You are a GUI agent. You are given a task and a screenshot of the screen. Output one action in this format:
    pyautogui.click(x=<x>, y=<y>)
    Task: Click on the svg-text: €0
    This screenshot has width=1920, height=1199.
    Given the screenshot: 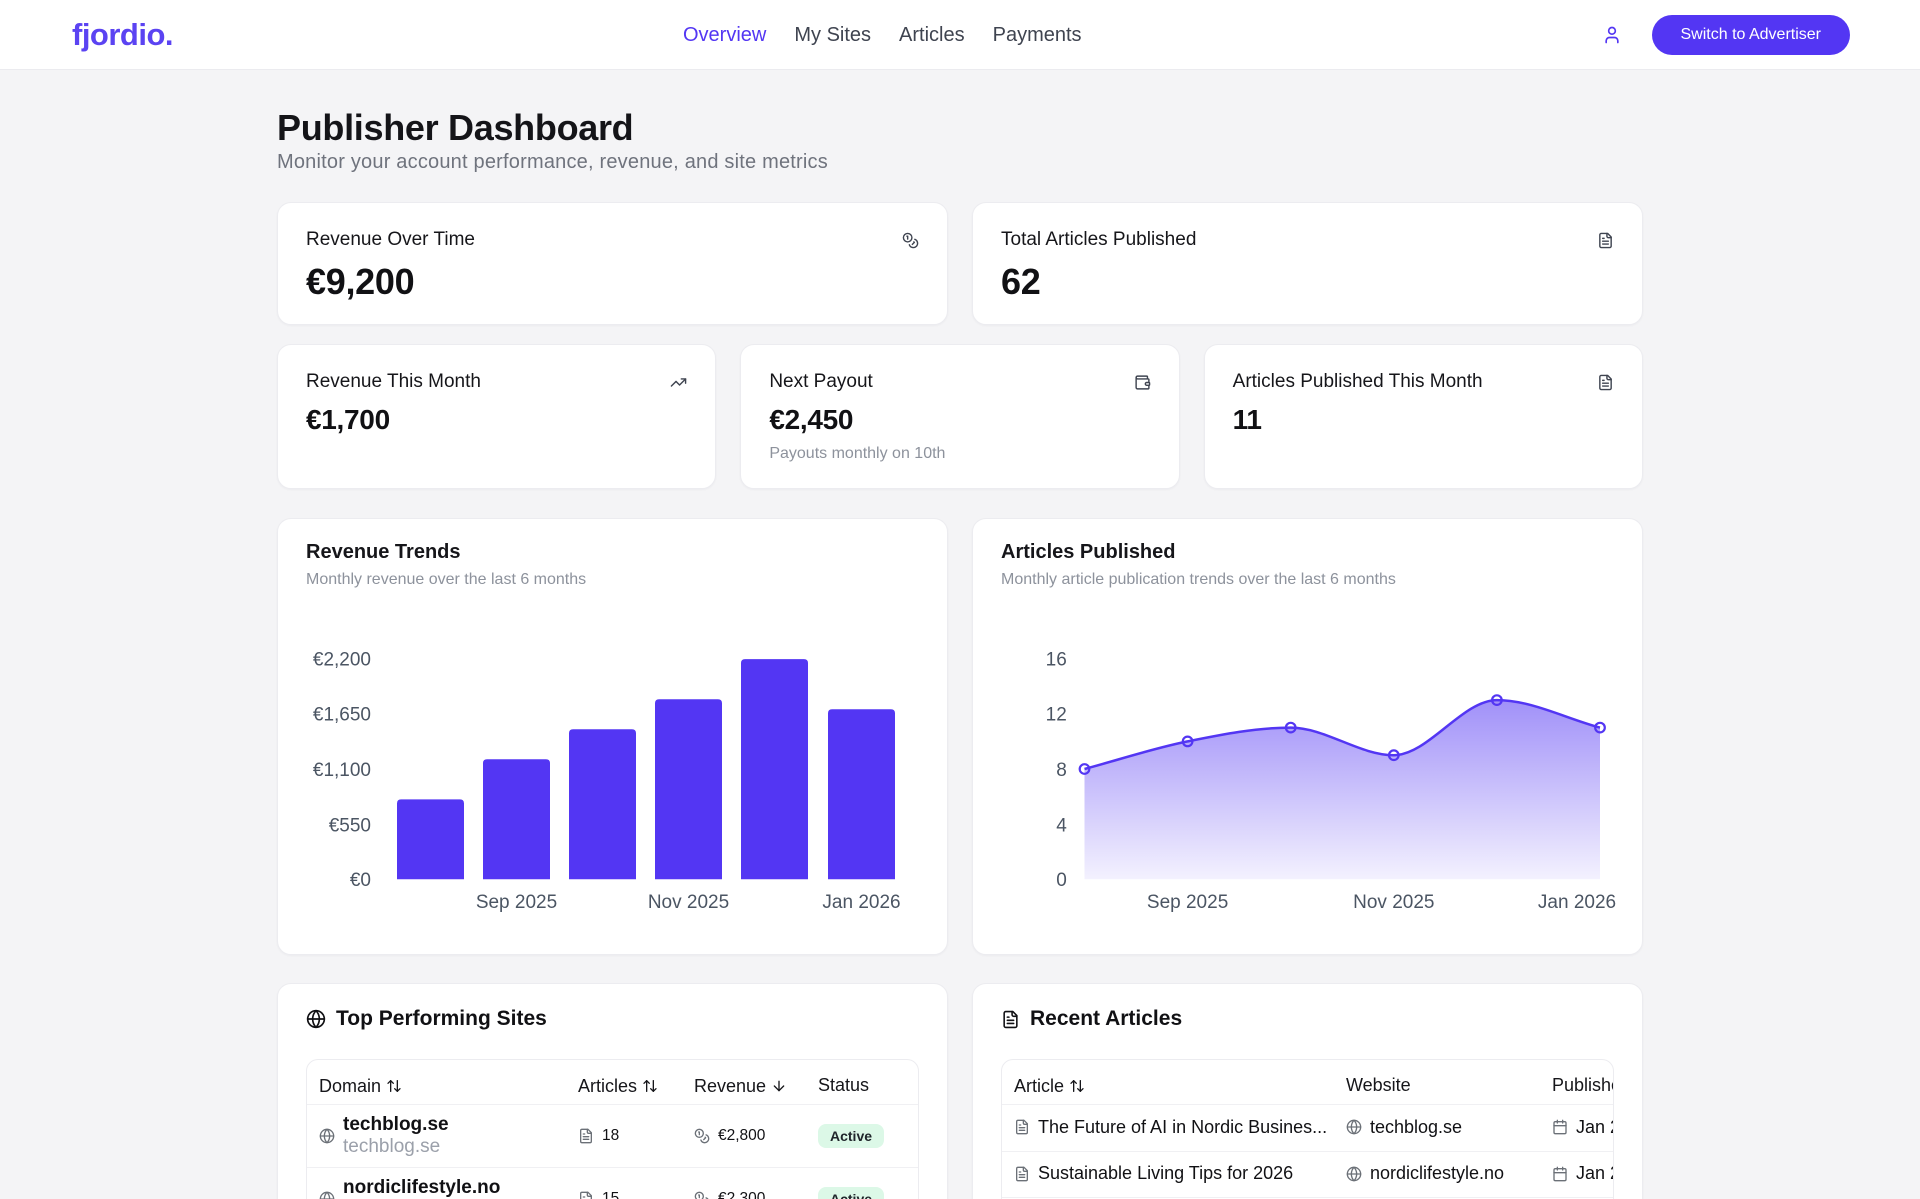 What is the action you would take?
    pyautogui.click(x=360, y=880)
    